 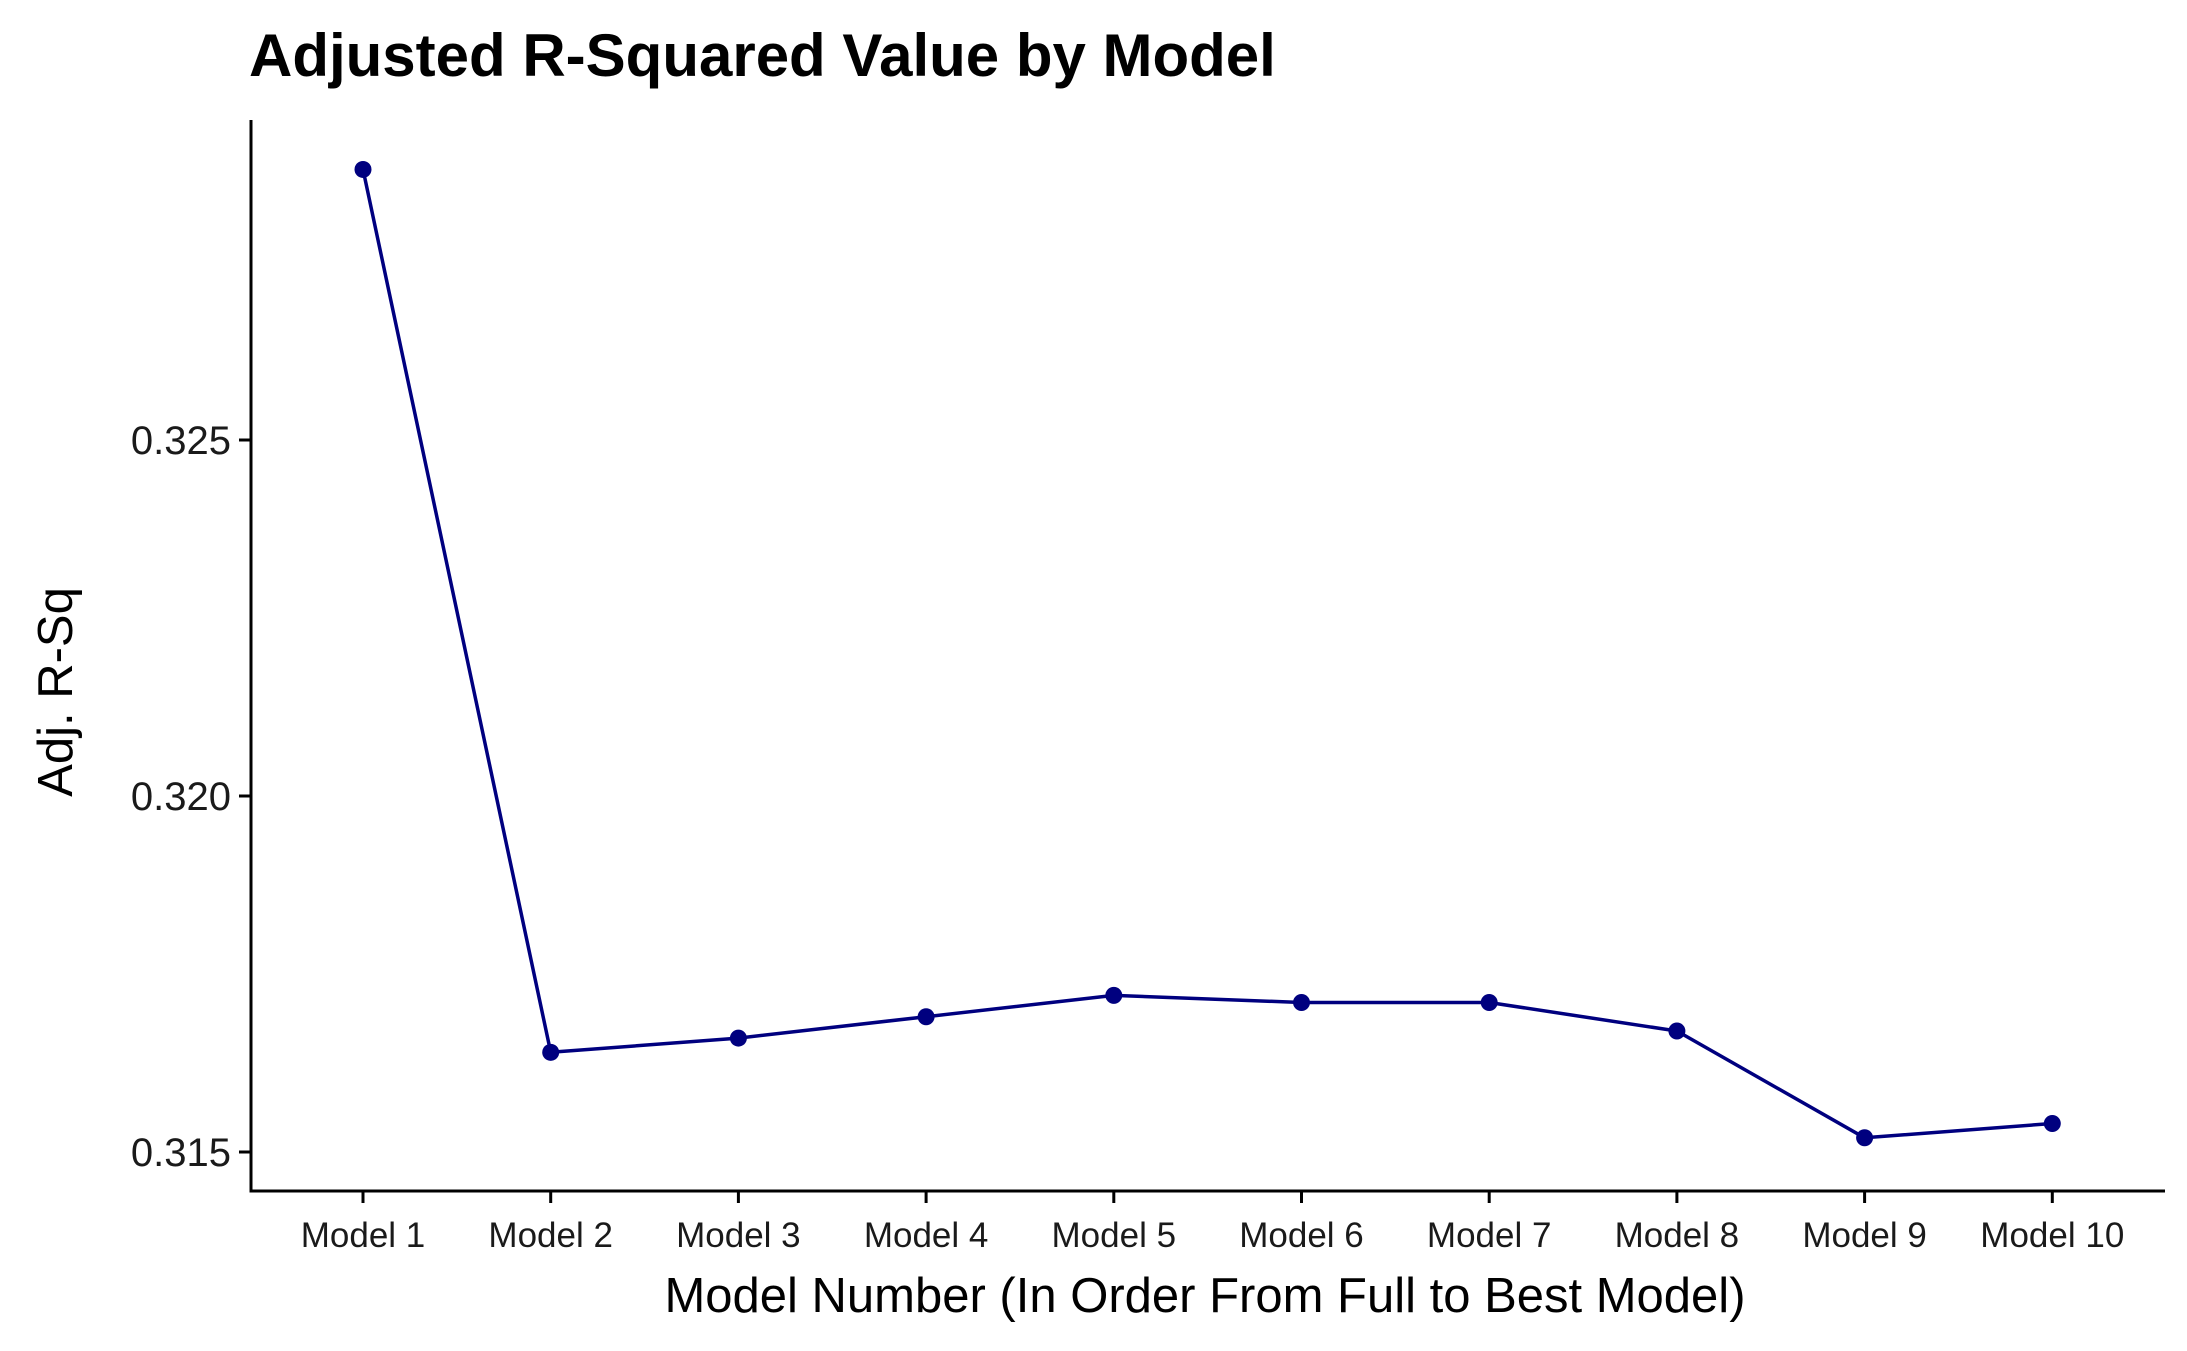 I want to click on y-axis-ticks: 0.315 0.320 0.325, so click(x=191, y=797).